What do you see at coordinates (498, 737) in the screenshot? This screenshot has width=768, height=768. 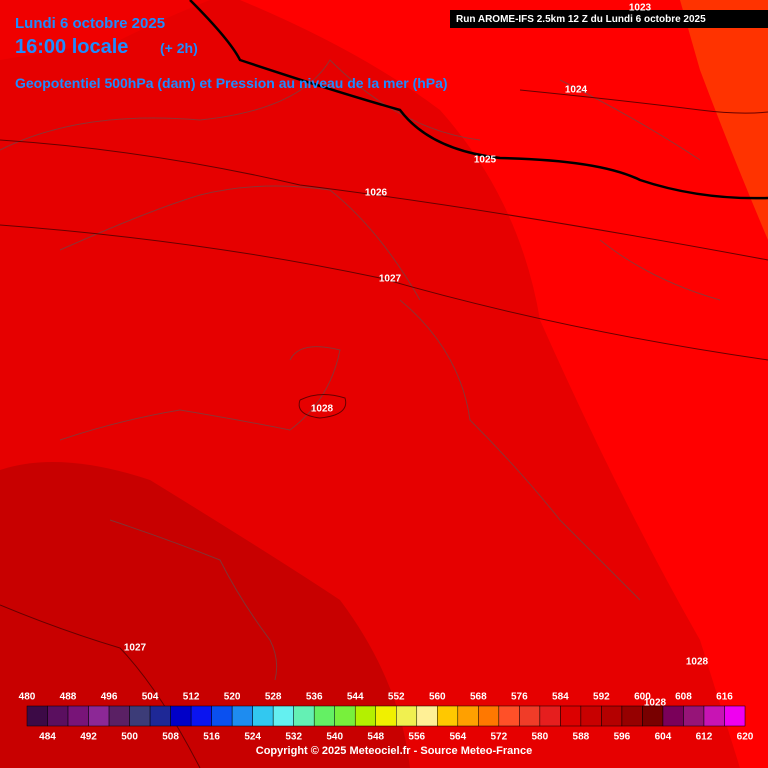 I see `colorbar-label: 572` at bounding box center [498, 737].